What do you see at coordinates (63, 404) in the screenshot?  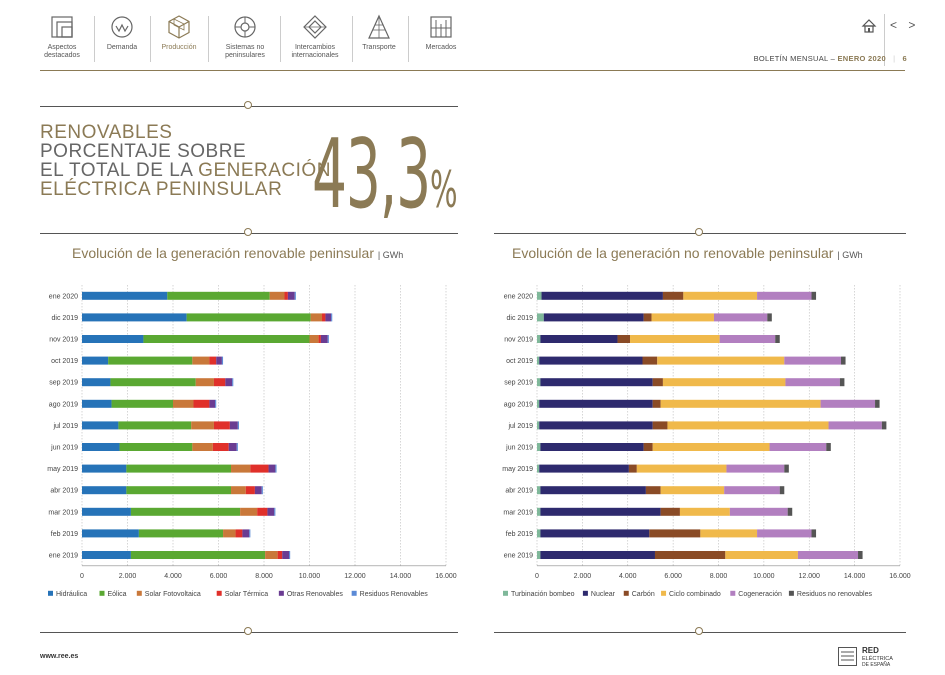 I see `category-label: ago 2019` at bounding box center [63, 404].